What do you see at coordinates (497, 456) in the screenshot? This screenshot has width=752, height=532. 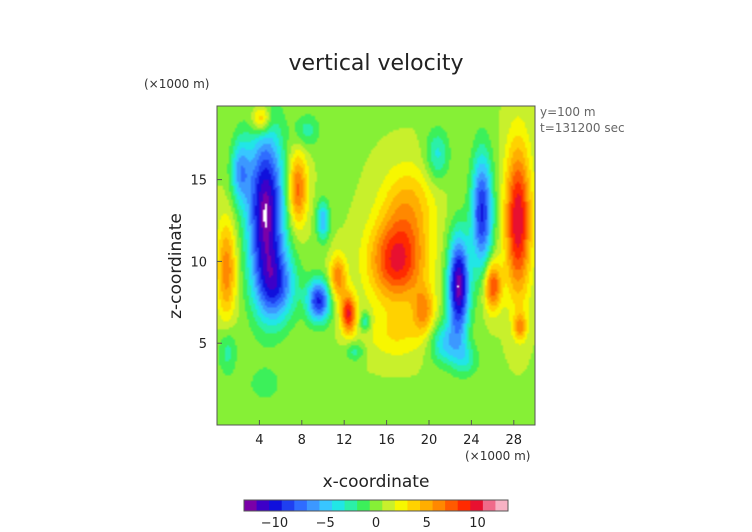 I see `x-unit-label: (×1000 m)` at bounding box center [497, 456].